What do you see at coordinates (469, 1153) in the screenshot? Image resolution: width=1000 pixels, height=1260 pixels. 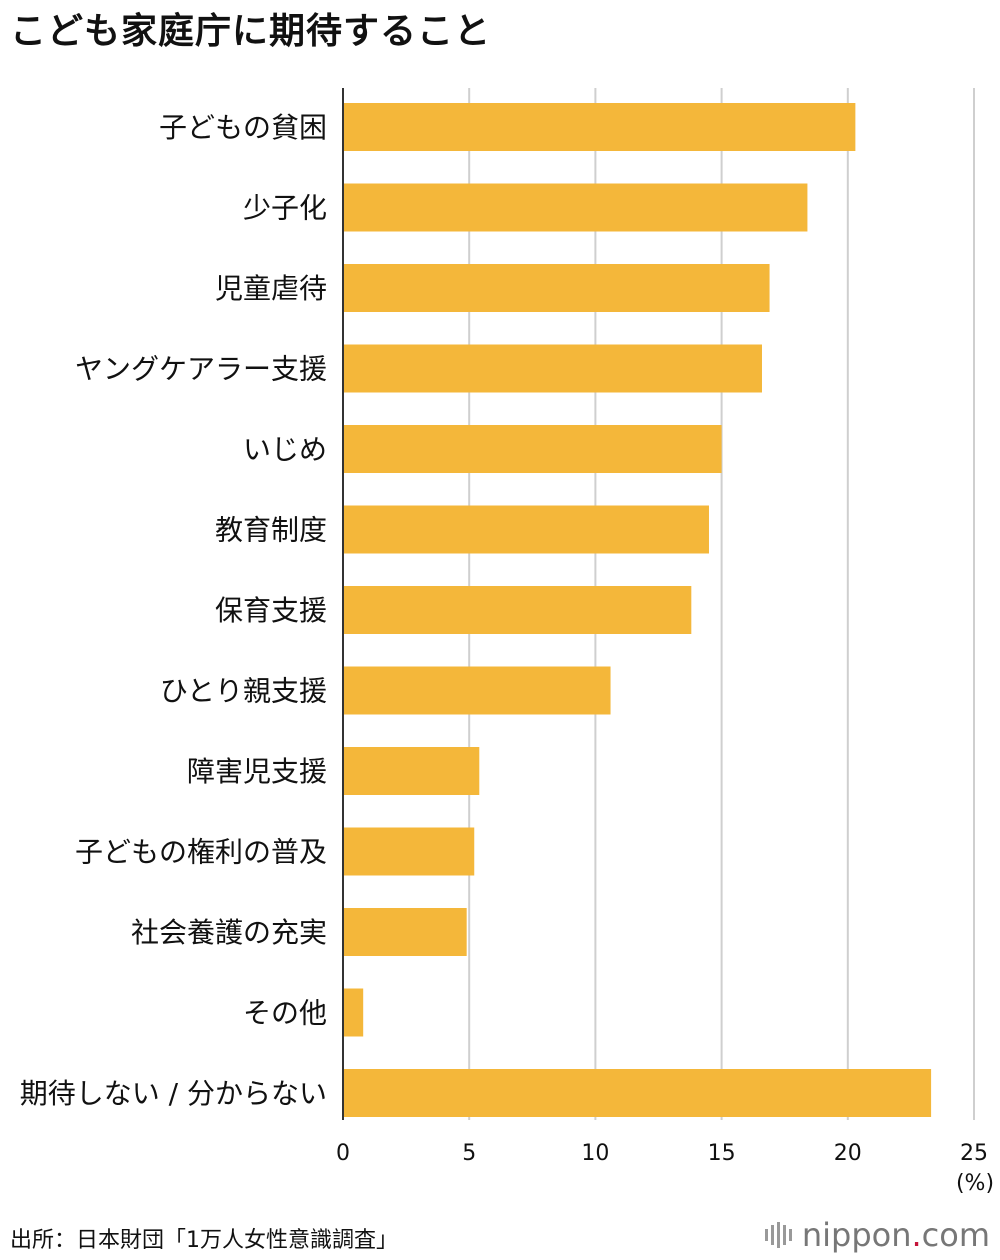 I see `x-tick-label: 5` at bounding box center [469, 1153].